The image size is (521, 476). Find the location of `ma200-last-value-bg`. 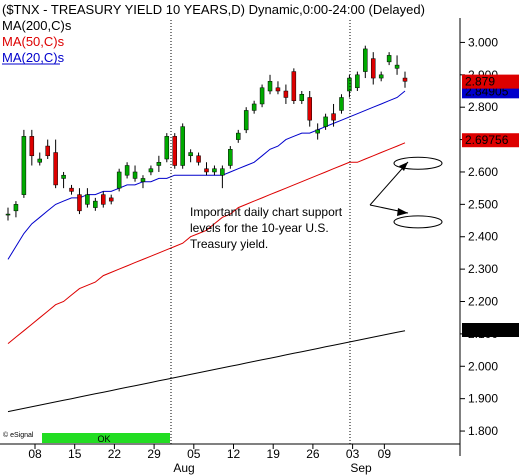

ma200-last-value-bg is located at coordinates (490, 330).